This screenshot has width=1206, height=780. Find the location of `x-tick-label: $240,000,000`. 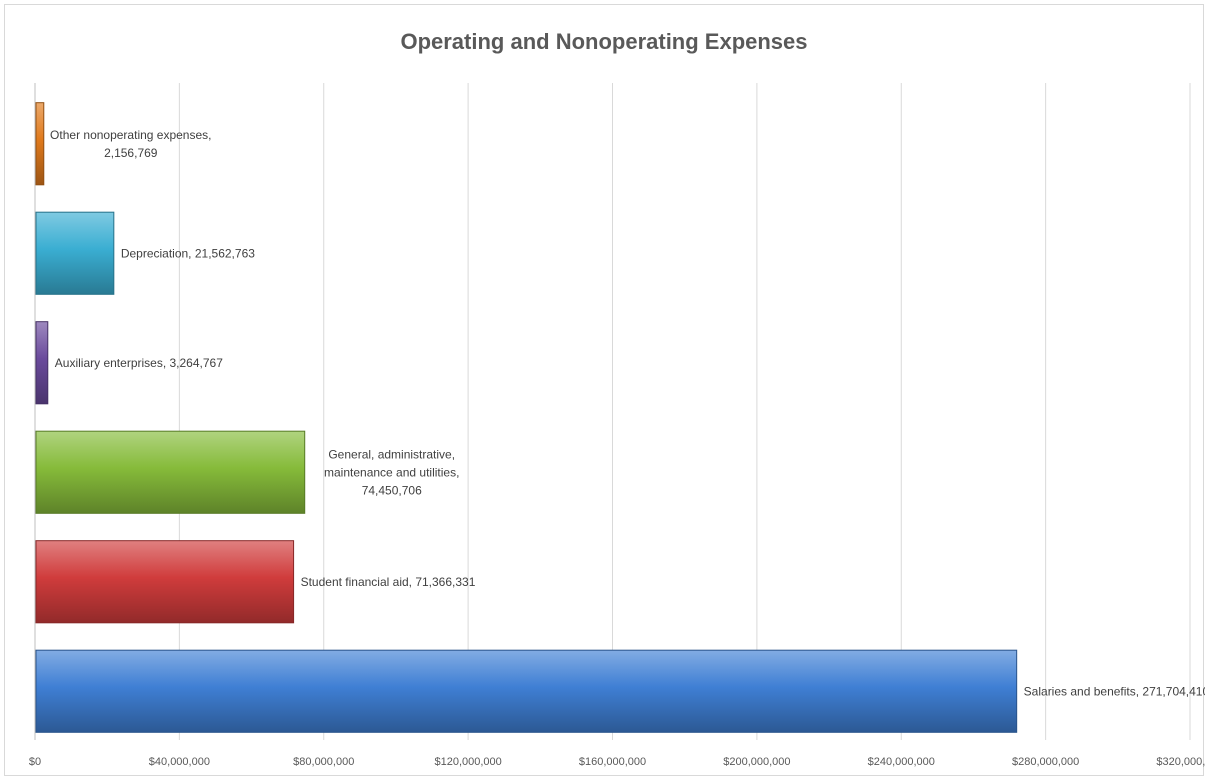

x-tick-label: $240,000,000 is located at coordinates (901, 762).